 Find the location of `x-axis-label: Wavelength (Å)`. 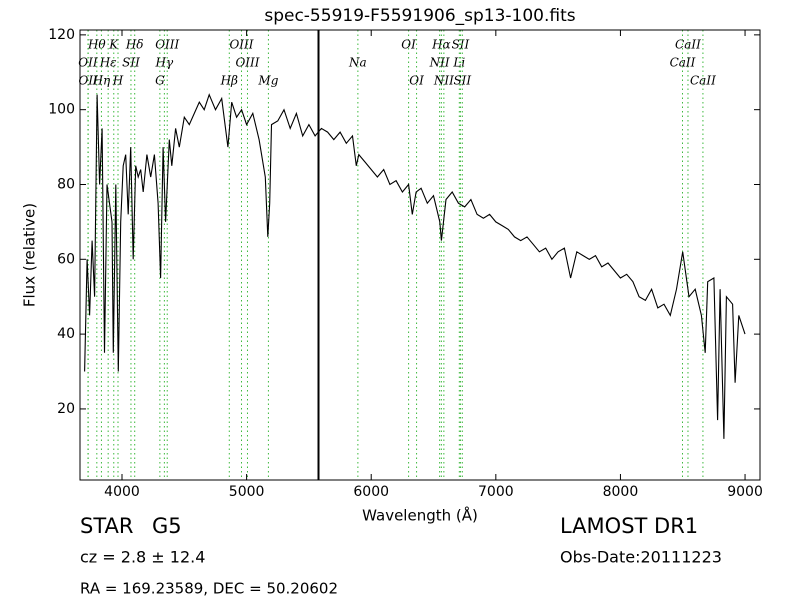

x-axis-label: Wavelength (Å) is located at coordinates (420, 515).